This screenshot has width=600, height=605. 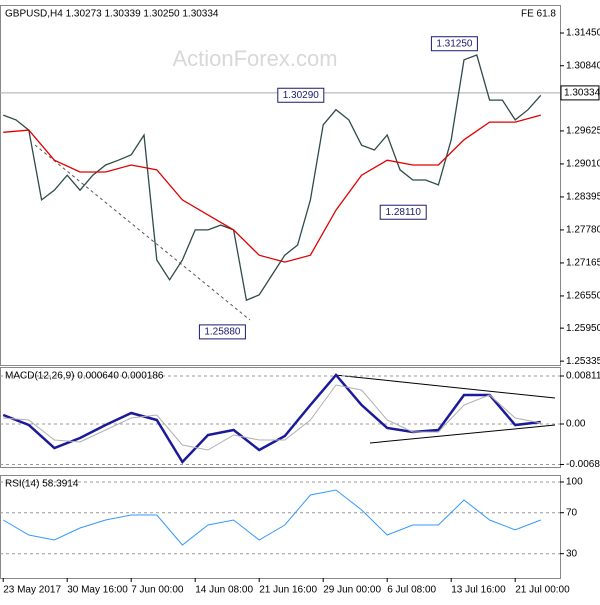 What do you see at coordinates (542, 590) in the screenshot?
I see `x-tick-label: 21 Jul 00:00` at bounding box center [542, 590].